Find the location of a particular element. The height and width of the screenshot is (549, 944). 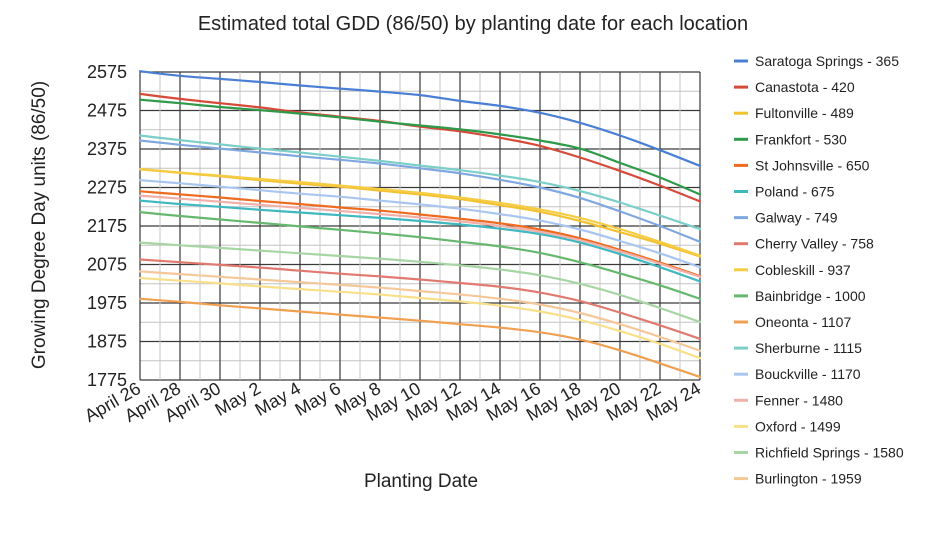

y-axis-title: Growing Degree Day units (86/50) is located at coordinates (39, 225).